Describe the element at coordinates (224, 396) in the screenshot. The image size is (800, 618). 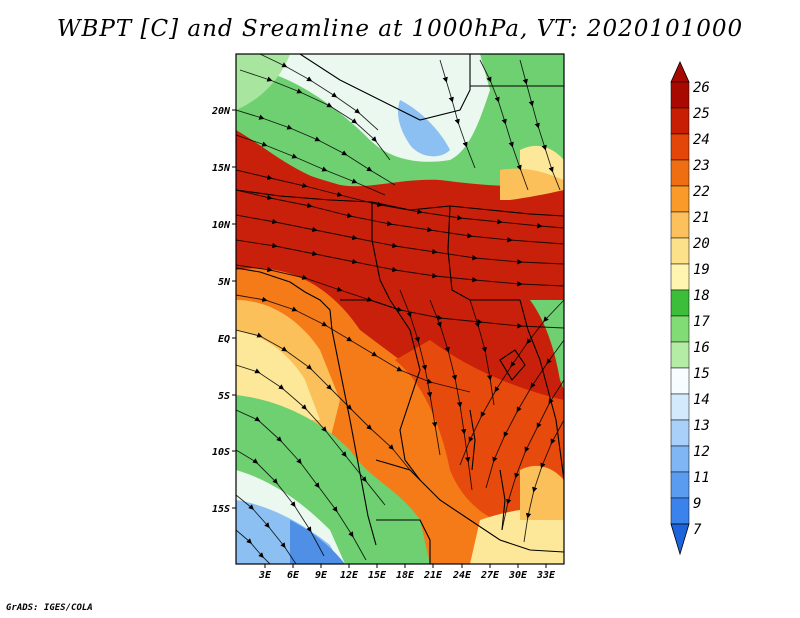
I see `lat-label-5s: 5S` at that location.